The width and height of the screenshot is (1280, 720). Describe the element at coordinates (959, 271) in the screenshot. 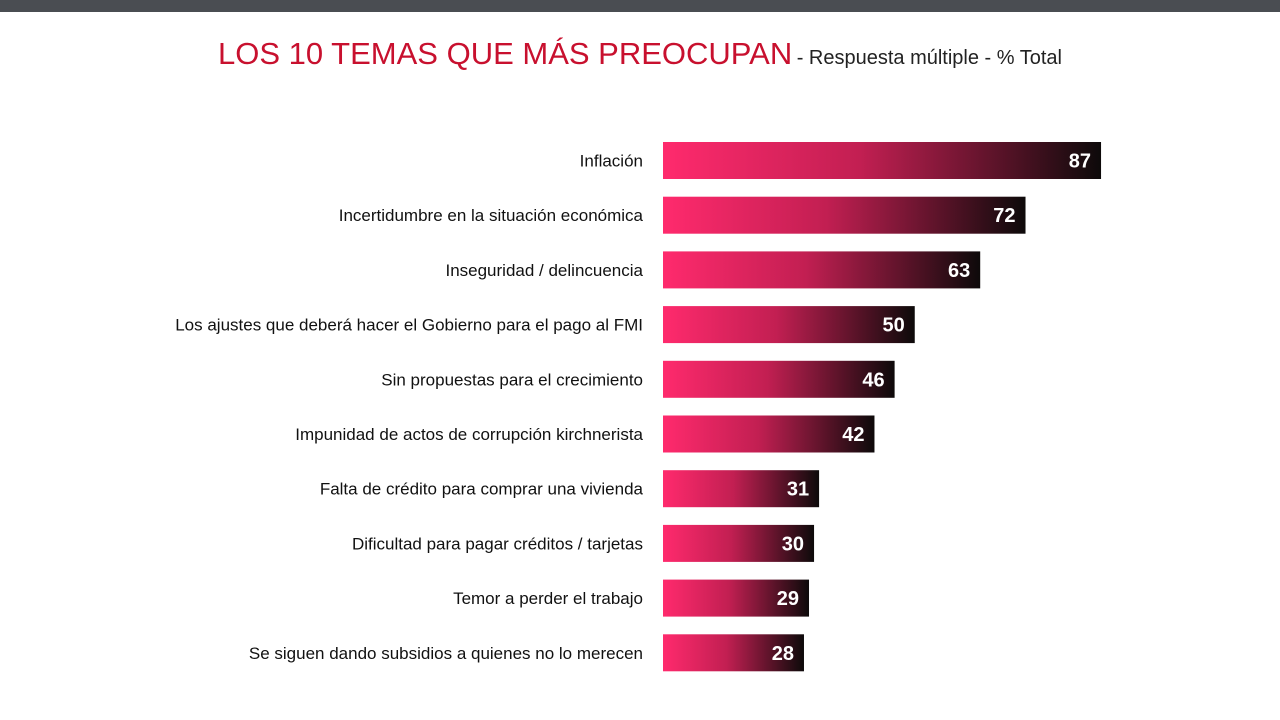

I see `data-label: 63` at that location.